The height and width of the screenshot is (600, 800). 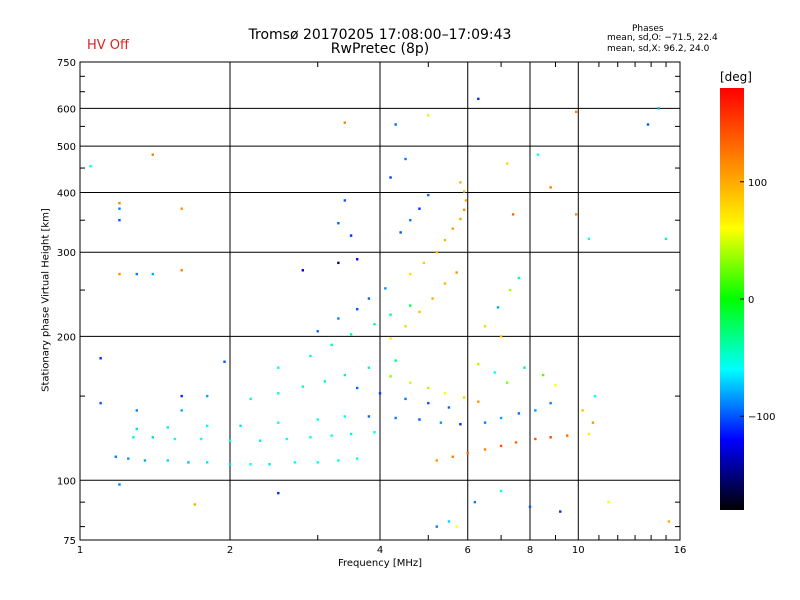 I want to click on x-tick-label: 2, so click(x=230, y=550).